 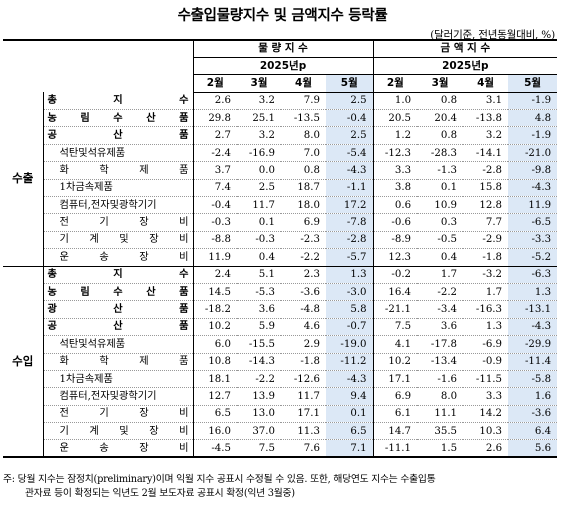 I want to click on quantity-value-cell: 13.0, so click(x=259, y=414).